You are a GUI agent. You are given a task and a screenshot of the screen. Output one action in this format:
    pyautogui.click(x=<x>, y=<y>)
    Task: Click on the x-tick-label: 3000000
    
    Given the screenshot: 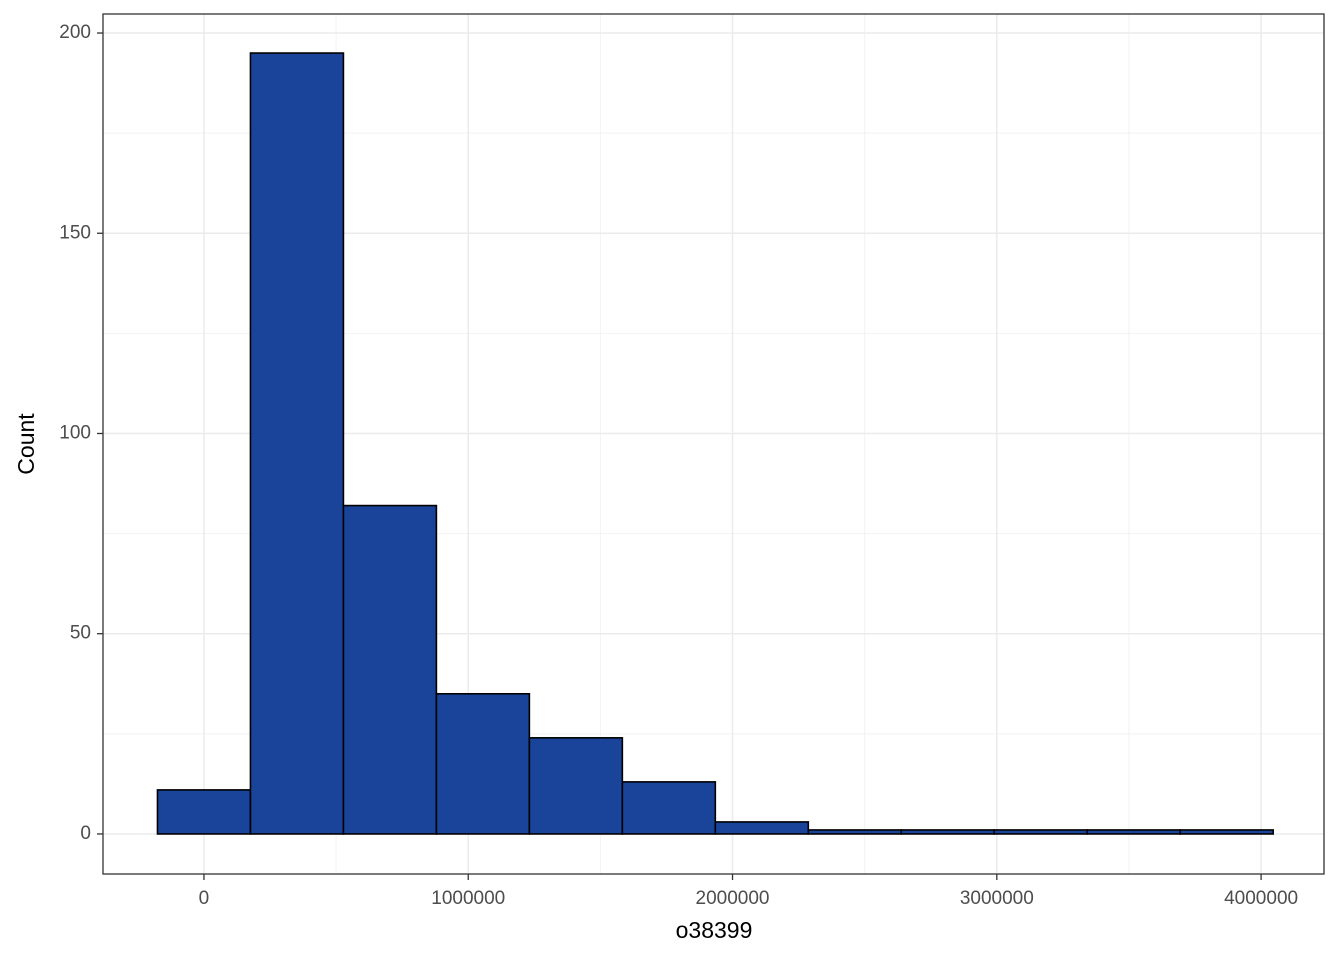 What is the action you would take?
    pyautogui.click(x=997, y=898)
    